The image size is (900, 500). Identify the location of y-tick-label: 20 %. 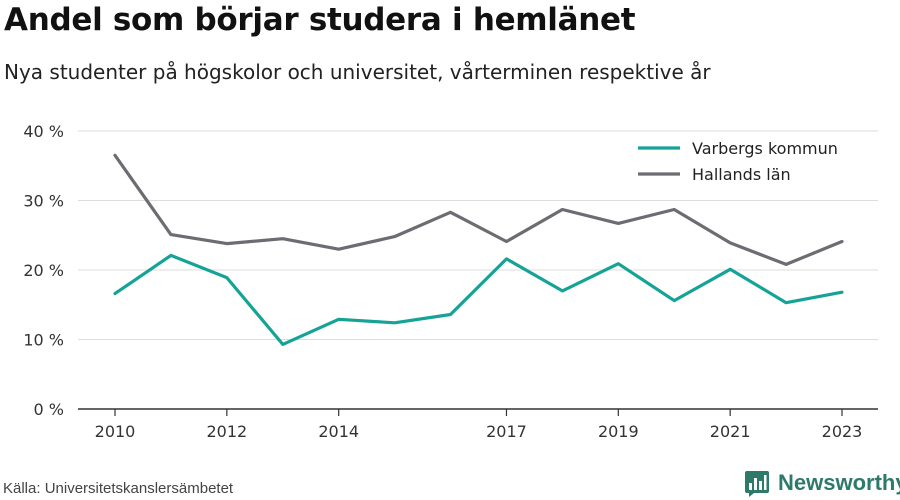
(43, 270).